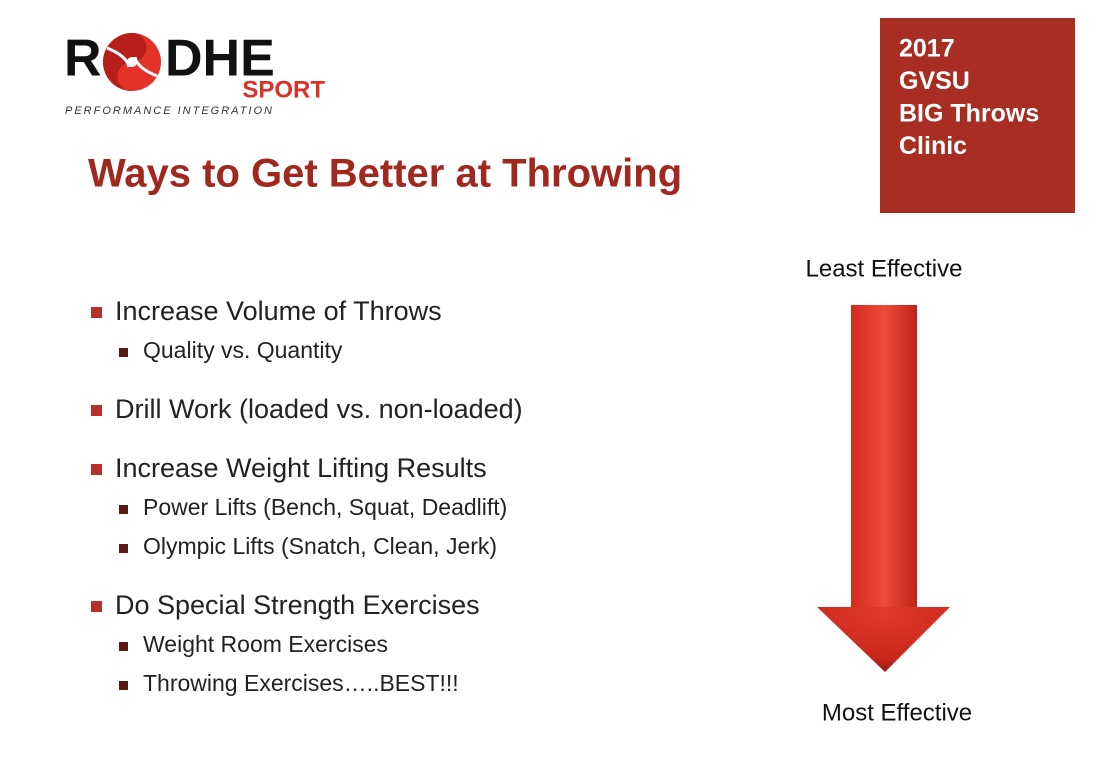 The height and width of the screenshot is (761, 1108). Describe the element at coordinates (169, 111) in the screenshot. I see `logo-tagline: PERFORMANCE INTEGRATION` at that location.